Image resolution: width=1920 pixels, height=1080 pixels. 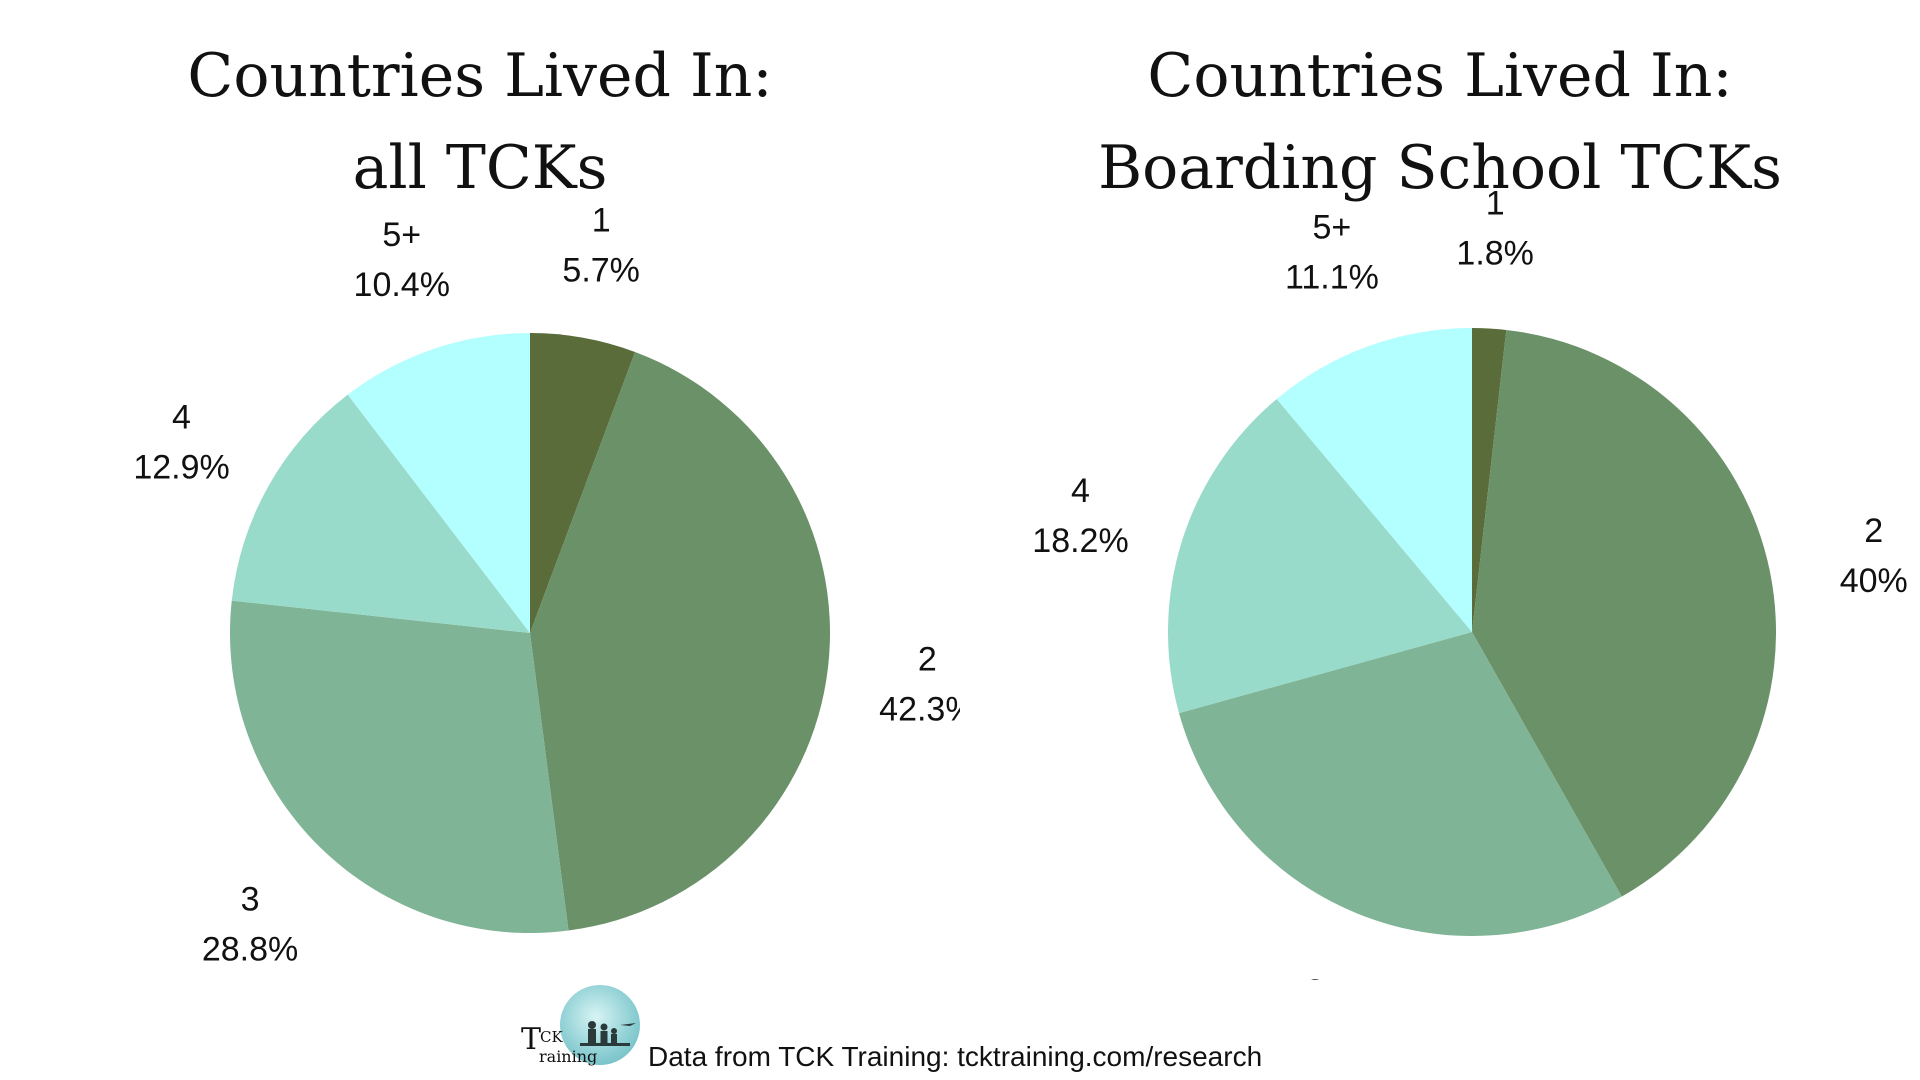 What do you see at coordinates (601, 270) in the screenshot?
I see `slice-value-label: 5.7%` at bounding box center [601, 270].